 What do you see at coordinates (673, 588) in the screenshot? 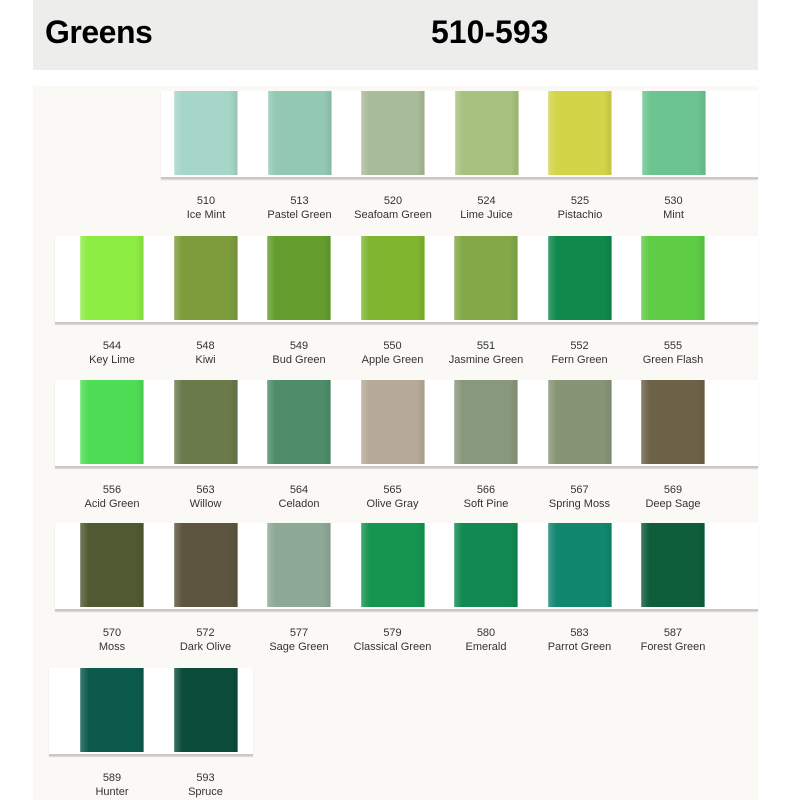
I see `color-item: 587 Forest Green` at bounding box center [673, 588].